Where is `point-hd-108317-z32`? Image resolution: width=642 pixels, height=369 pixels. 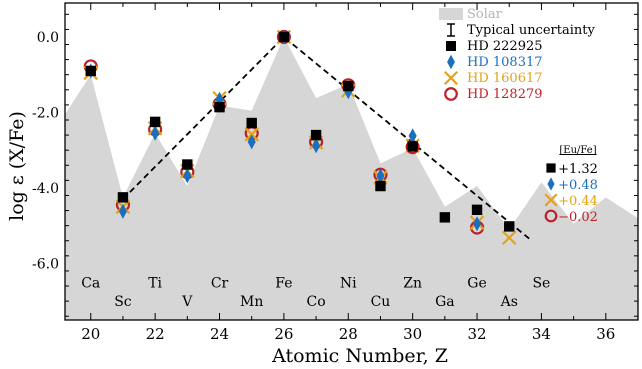
point-hd-108317-z32 is located at coordinates (477, 224).